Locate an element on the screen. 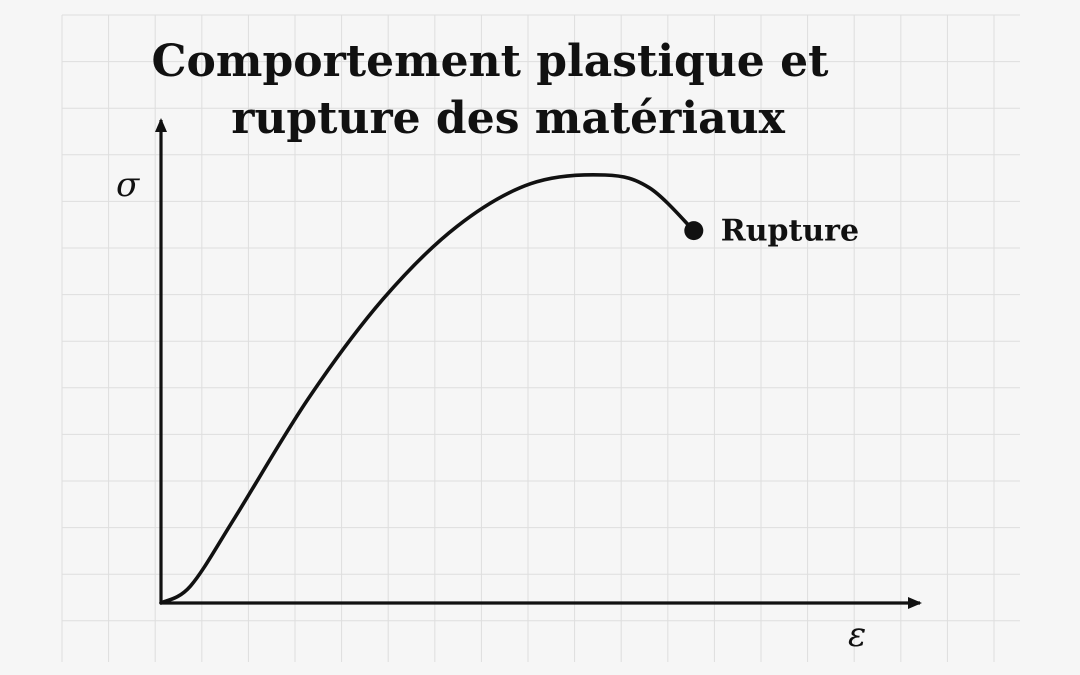  y-axis-label: σ is located at coordinates (128, 185).